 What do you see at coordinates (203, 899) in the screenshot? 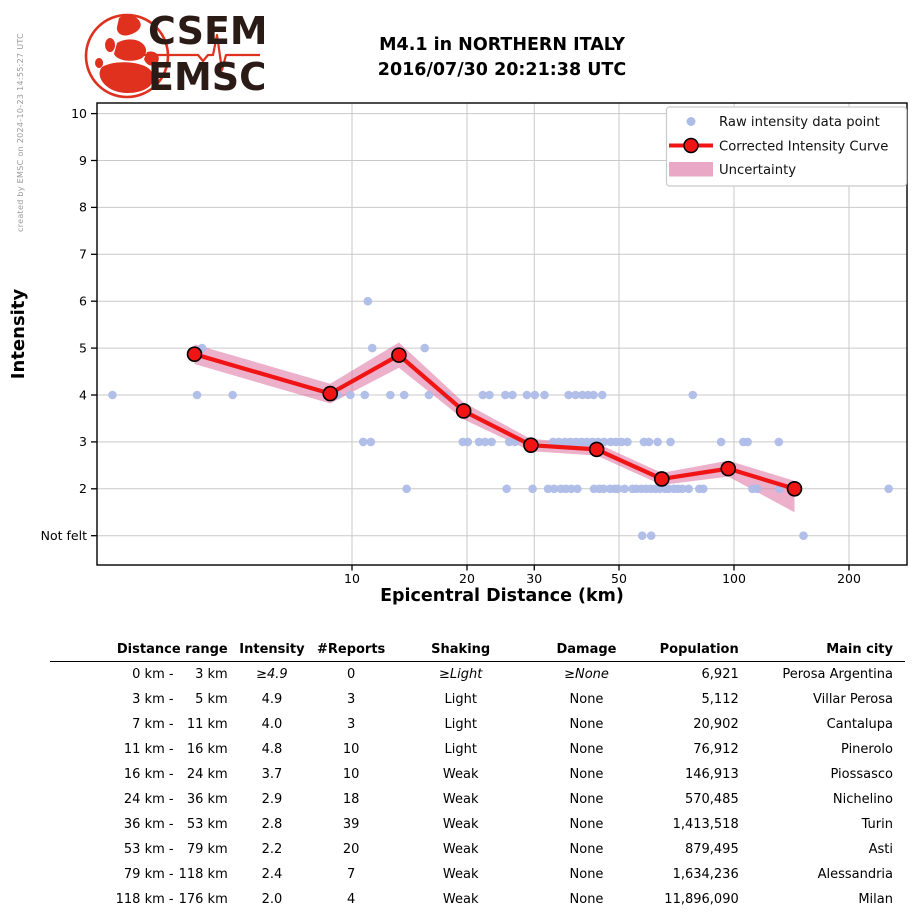
I see `range-to: 176 km` at bounding box center [203, 899].